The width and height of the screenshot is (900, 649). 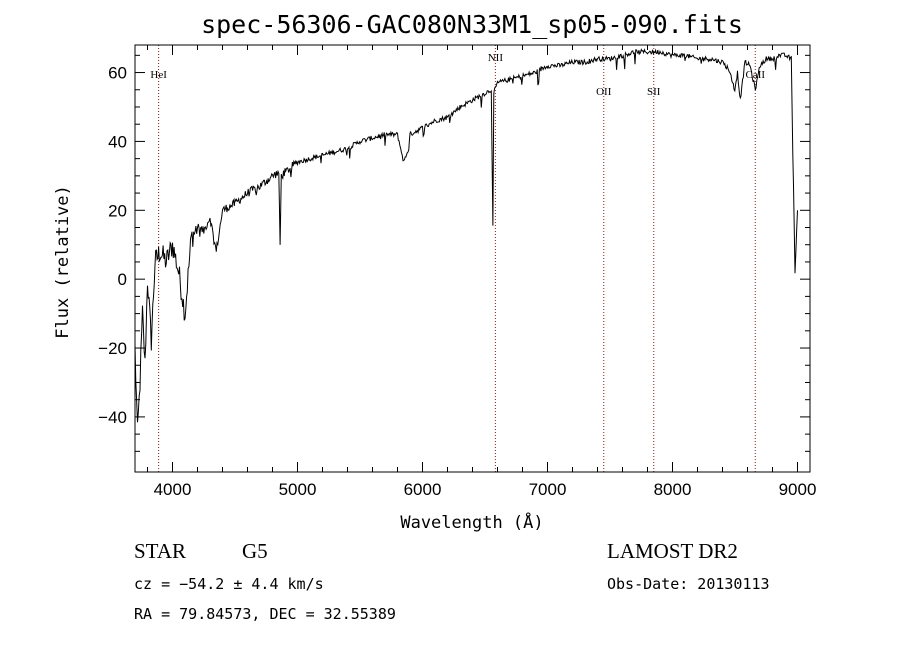 What do you see at coordinates (63, 262) in the screenshot?
I see `y-axis-label: Flux (relative)` at bounding box center [63, 262].